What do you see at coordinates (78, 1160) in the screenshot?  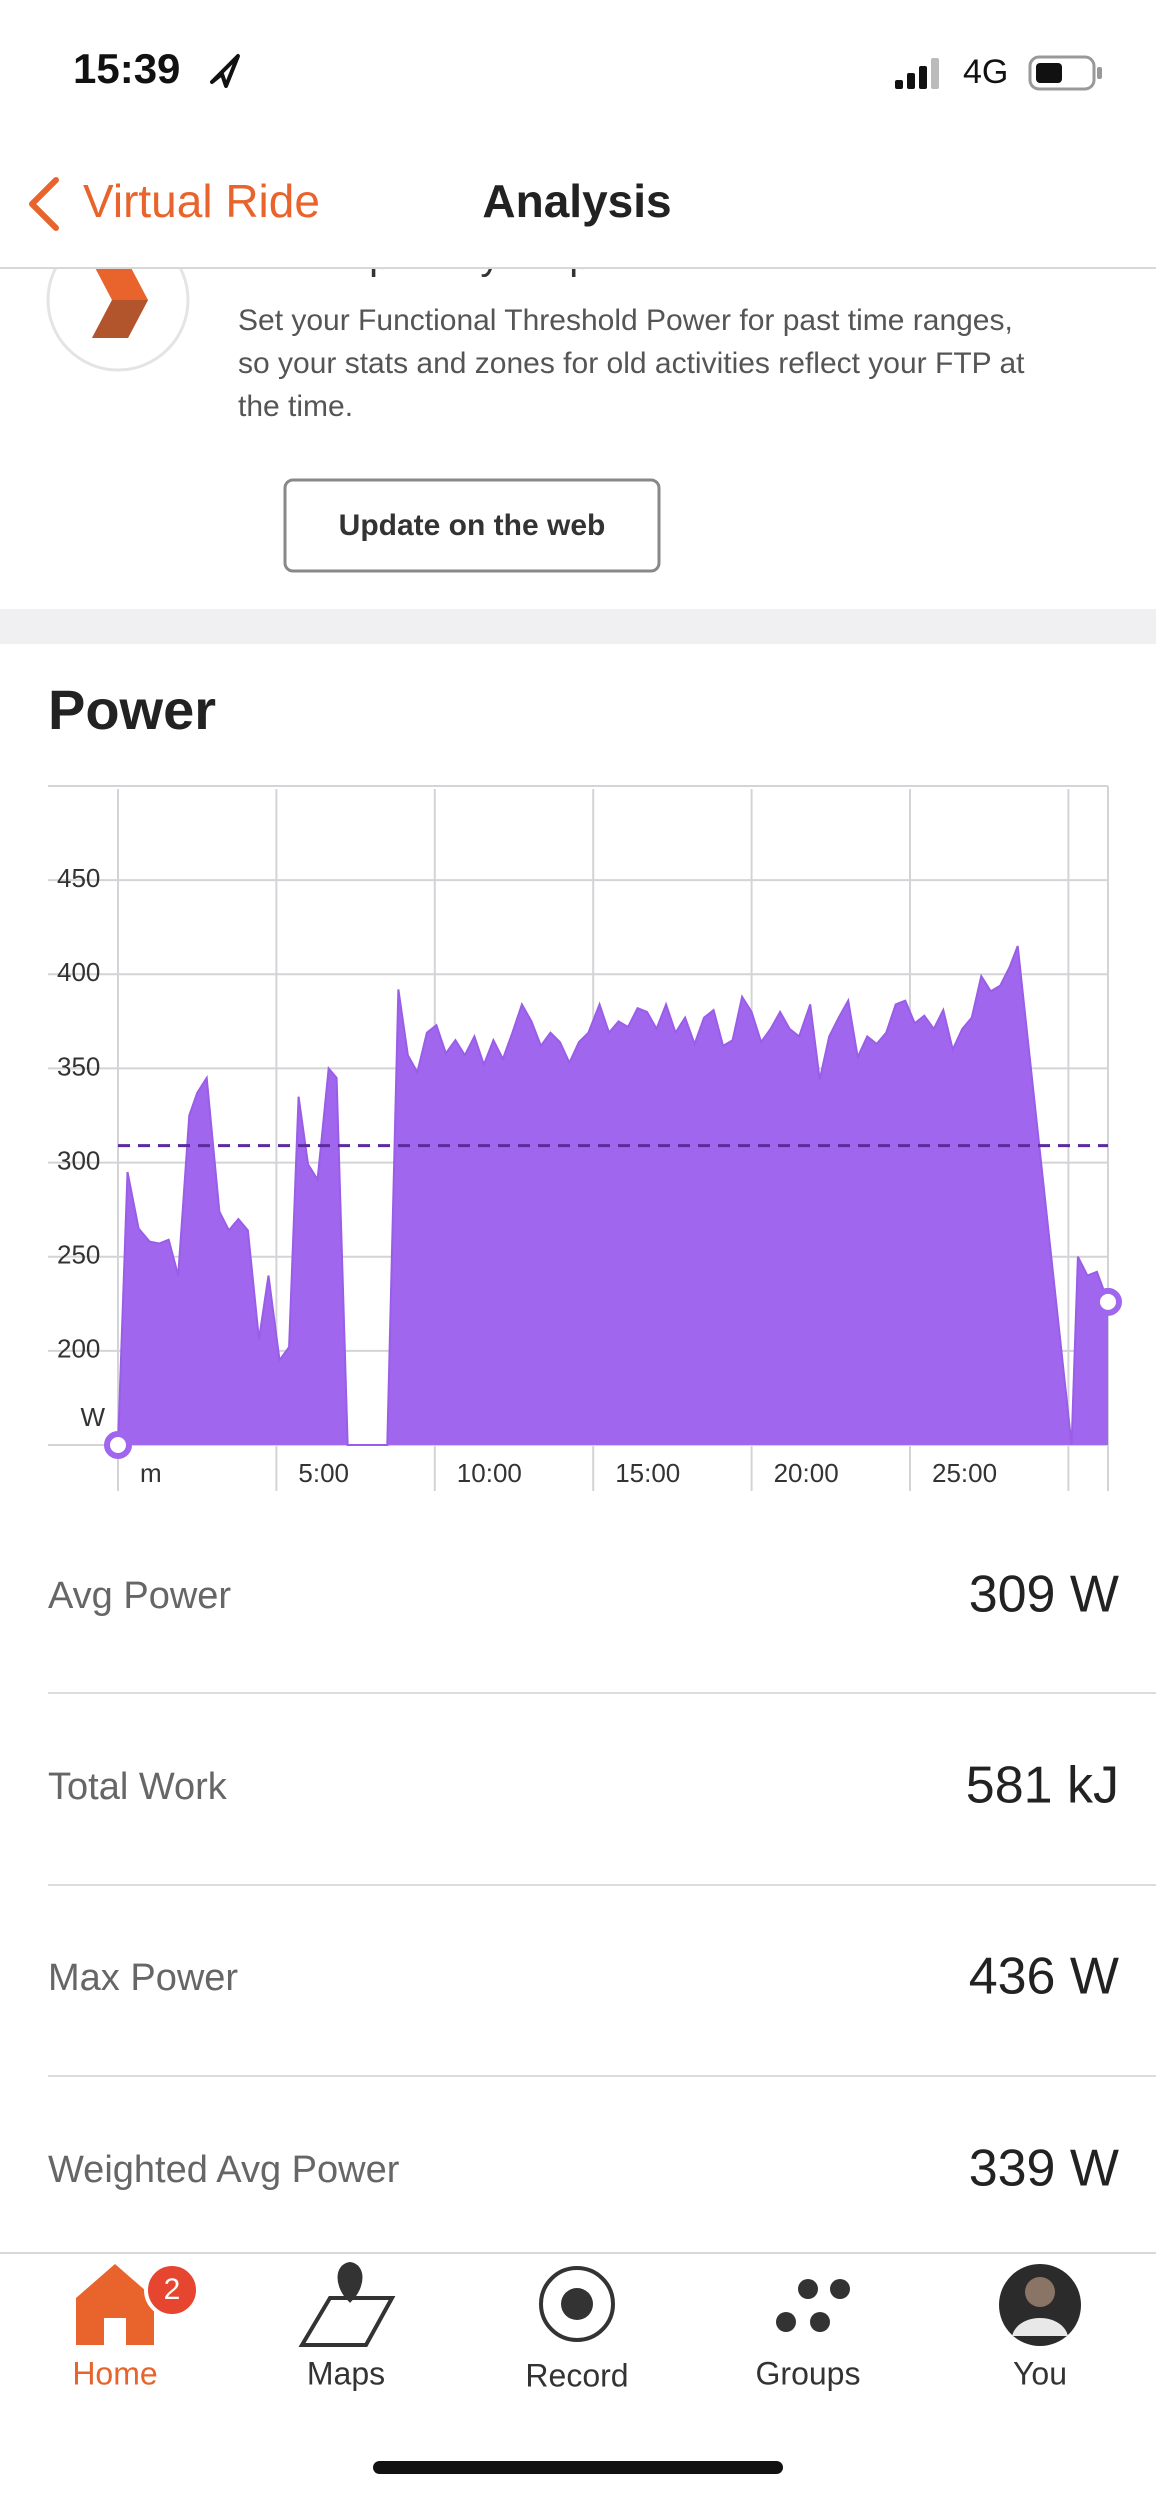 I see `y-tick-label: 300` at bounding box center [78, 1160].